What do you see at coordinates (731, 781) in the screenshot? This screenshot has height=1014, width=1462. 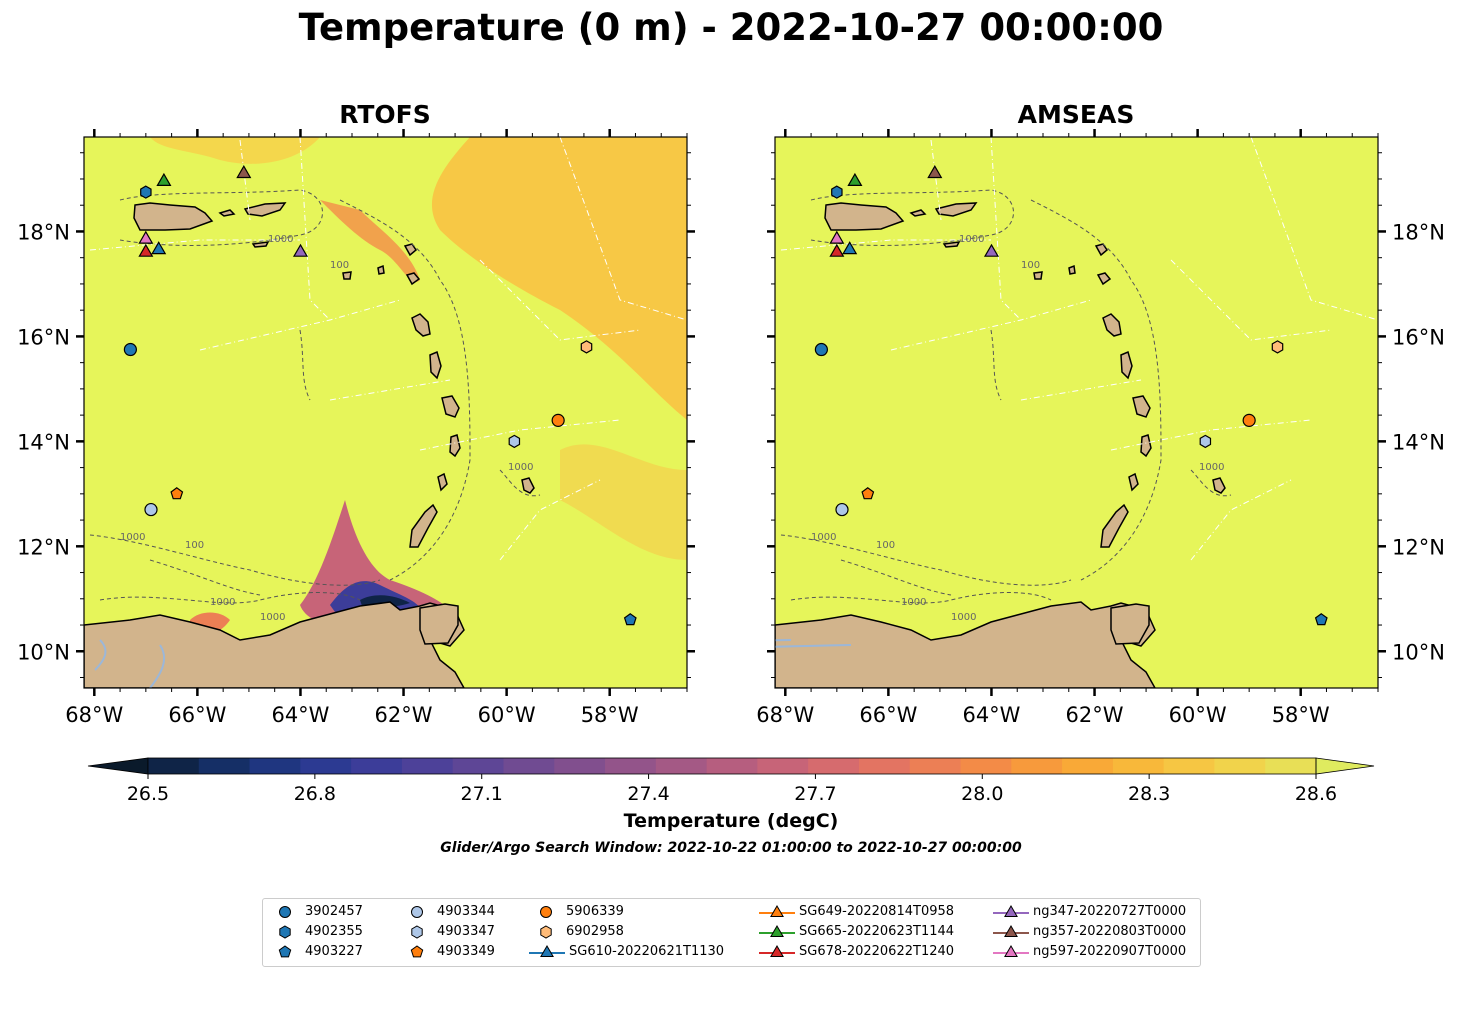 I see `colorbar: 26.5 26.8 27.1 27.4 27.7 28.0 28.3 28.6` at bounding box center [731, 781].